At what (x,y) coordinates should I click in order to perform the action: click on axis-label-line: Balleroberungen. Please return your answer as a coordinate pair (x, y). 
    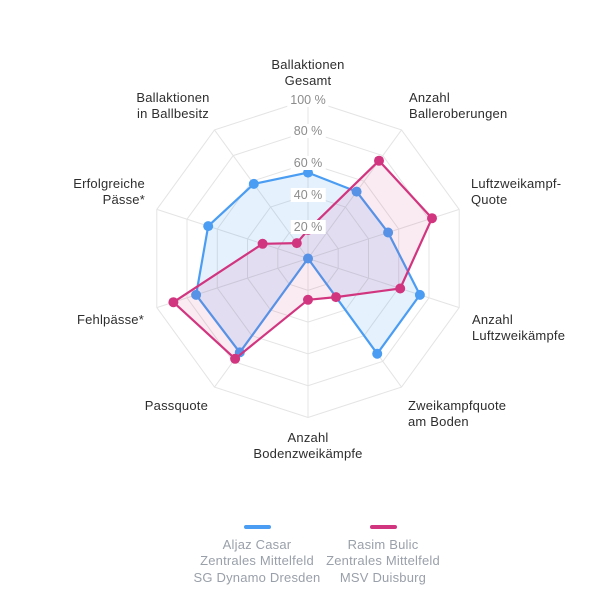
    Looking at the image, I should click on (458, 113).